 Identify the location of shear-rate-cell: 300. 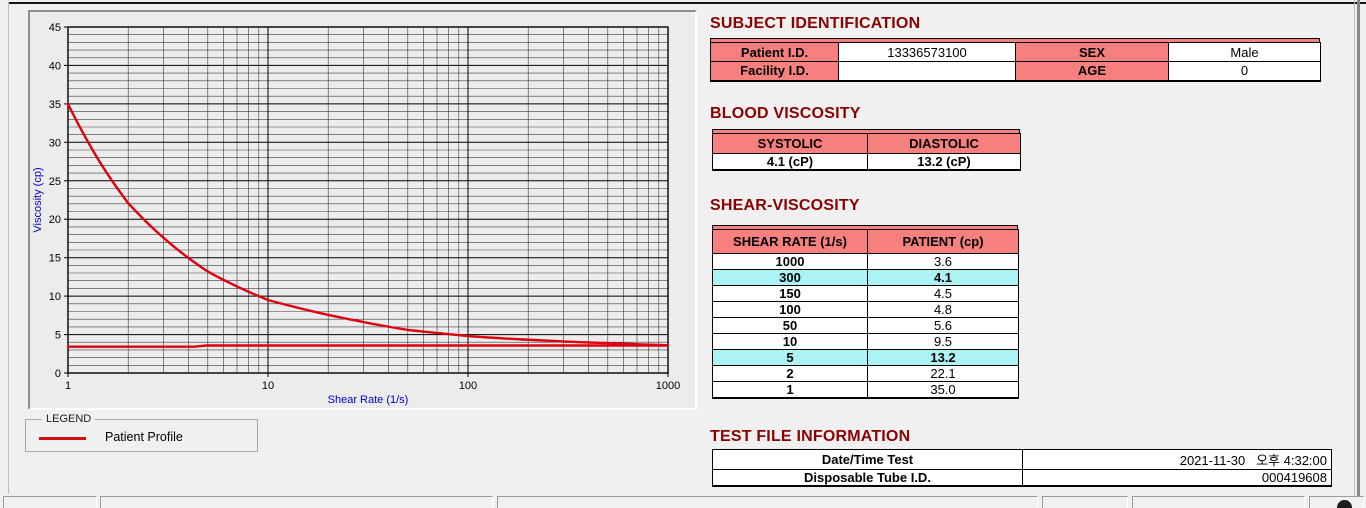
(790, 277).